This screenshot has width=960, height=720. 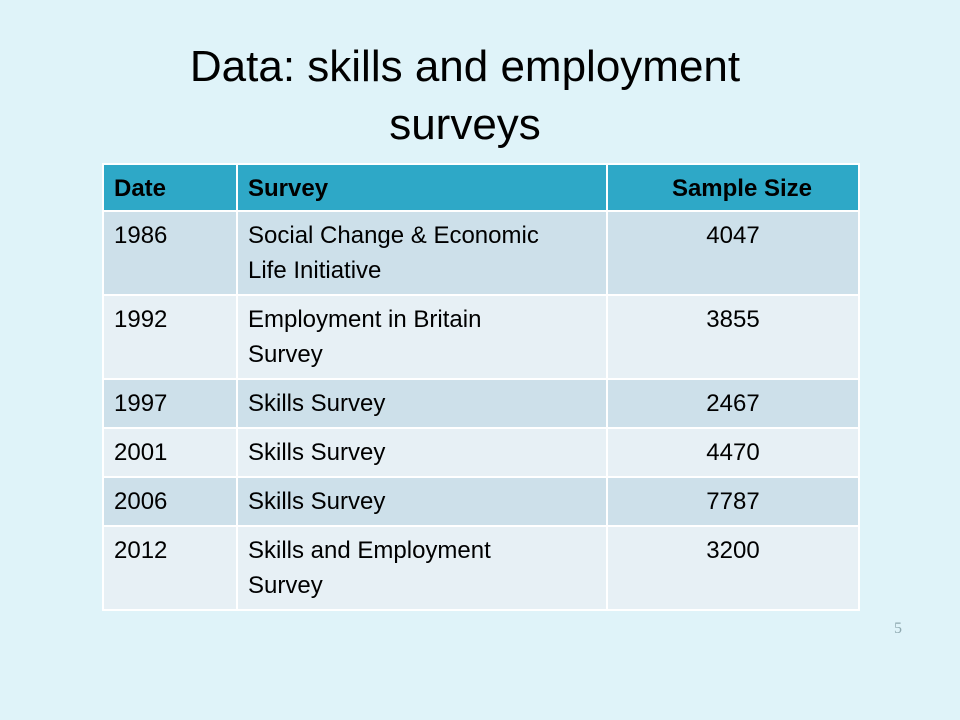 I want to click on sample-size-cell: 3855, so click(x=733, y=337).